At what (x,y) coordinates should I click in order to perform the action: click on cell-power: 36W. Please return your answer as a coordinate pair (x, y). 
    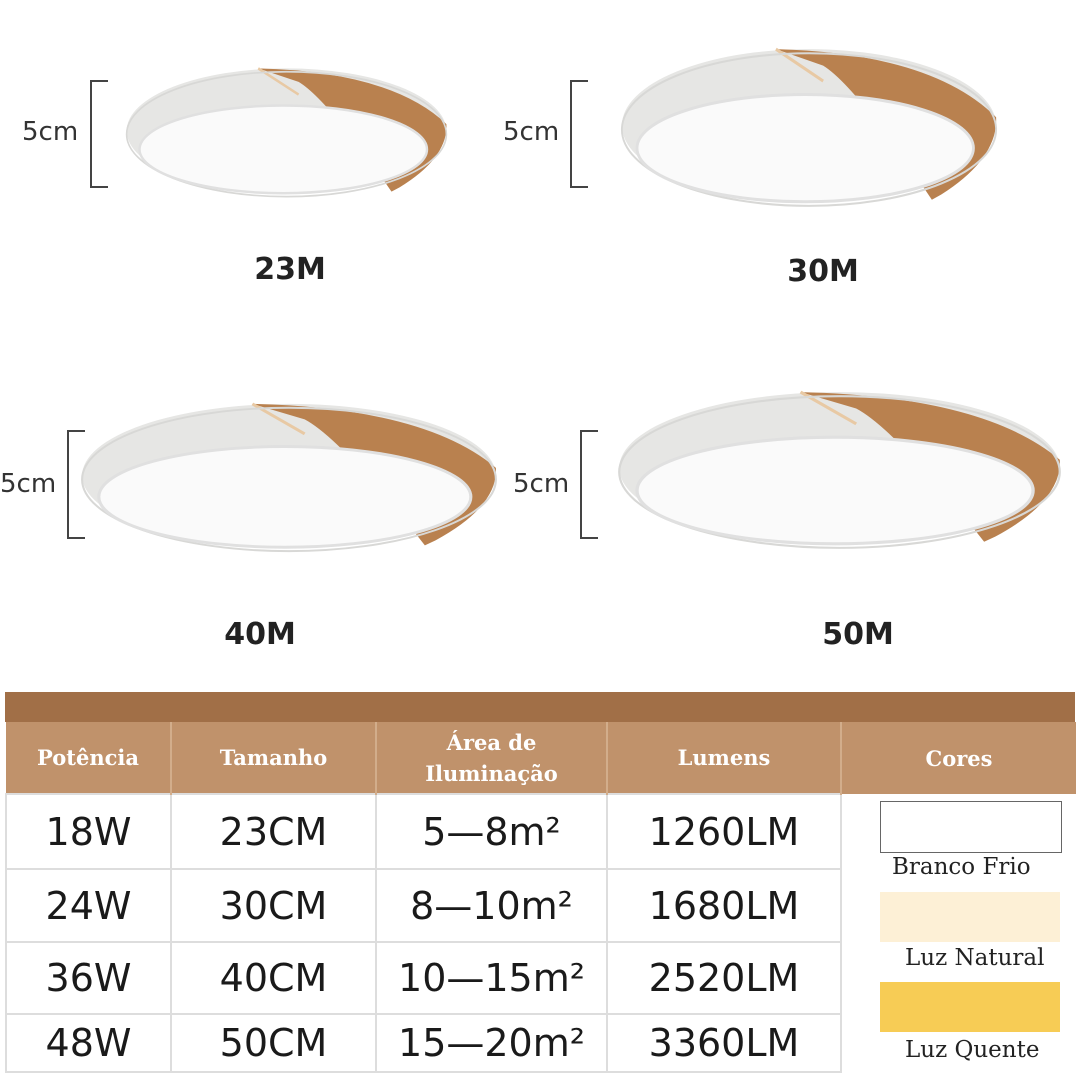
    Looking at the image, I should click on (88, 978).